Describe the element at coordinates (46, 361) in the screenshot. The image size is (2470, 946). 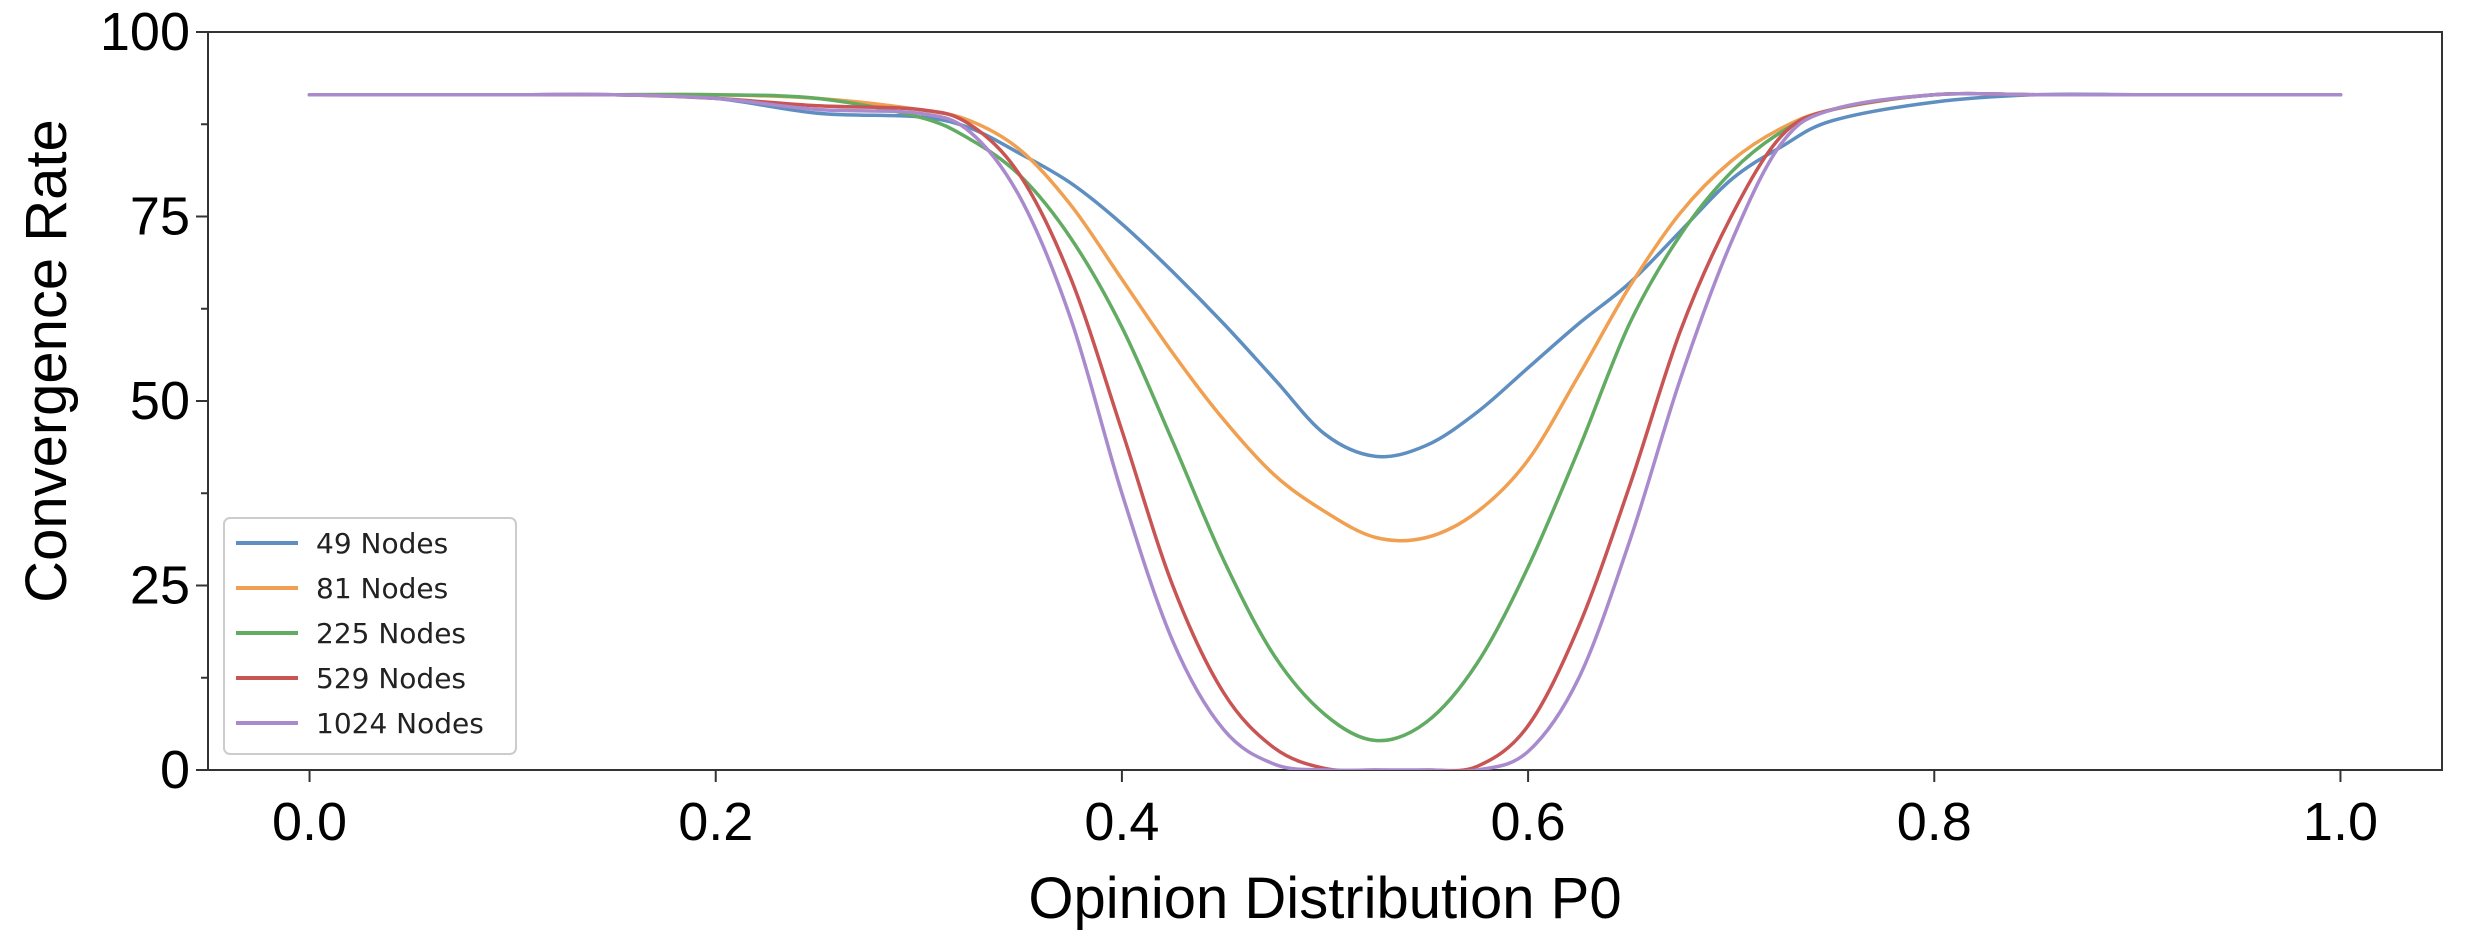
I see `y-axis-title: Convergence Rate` at that location.